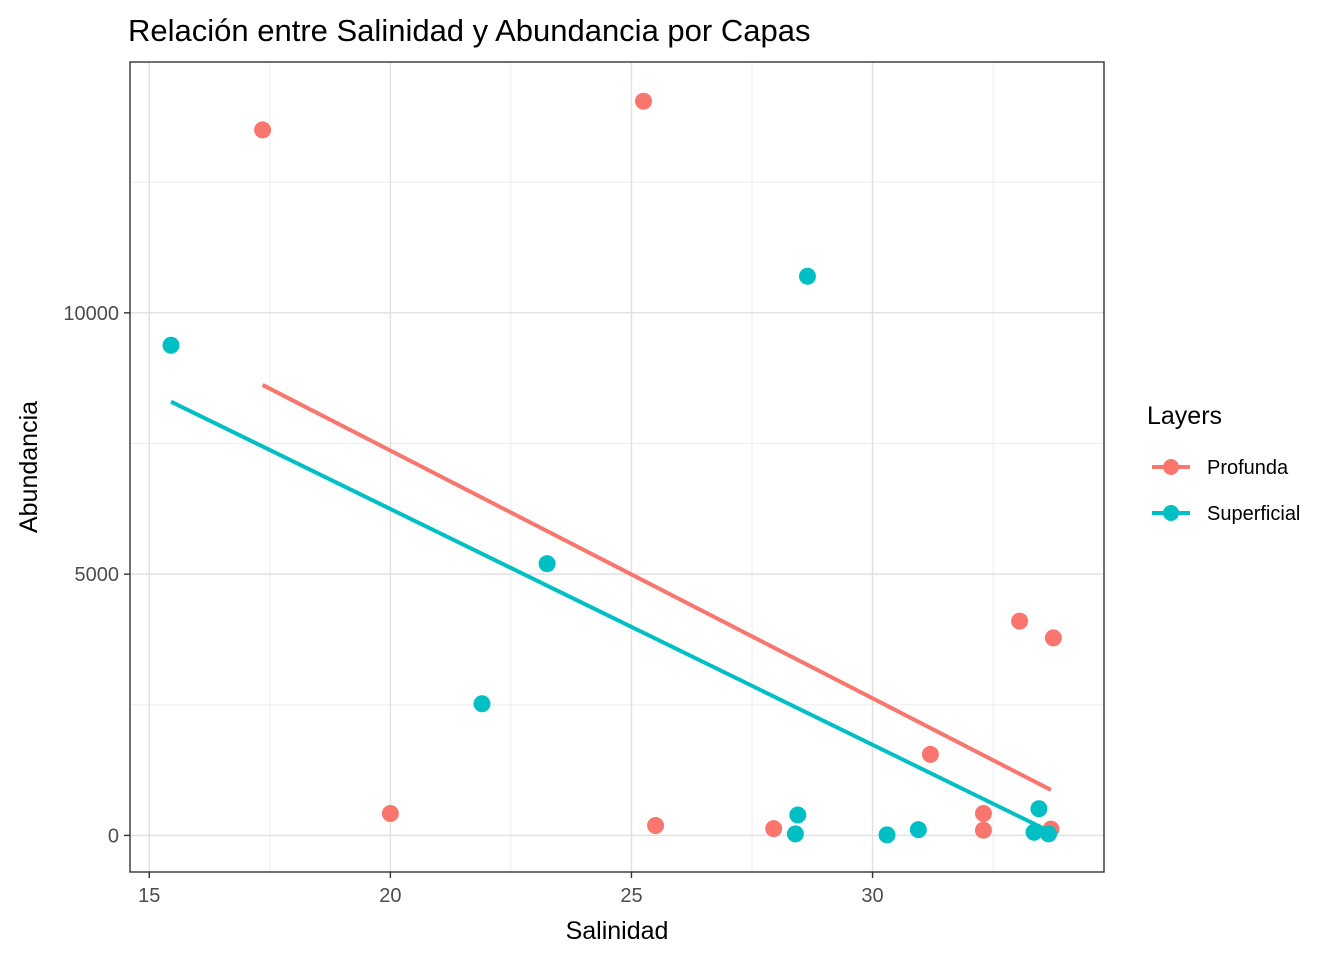 The width and height of the screenshot is (1344, 960). Describe the element at coordinates (1171, 513) in the screenshot. I see `legend-dot-superficial` at that location.